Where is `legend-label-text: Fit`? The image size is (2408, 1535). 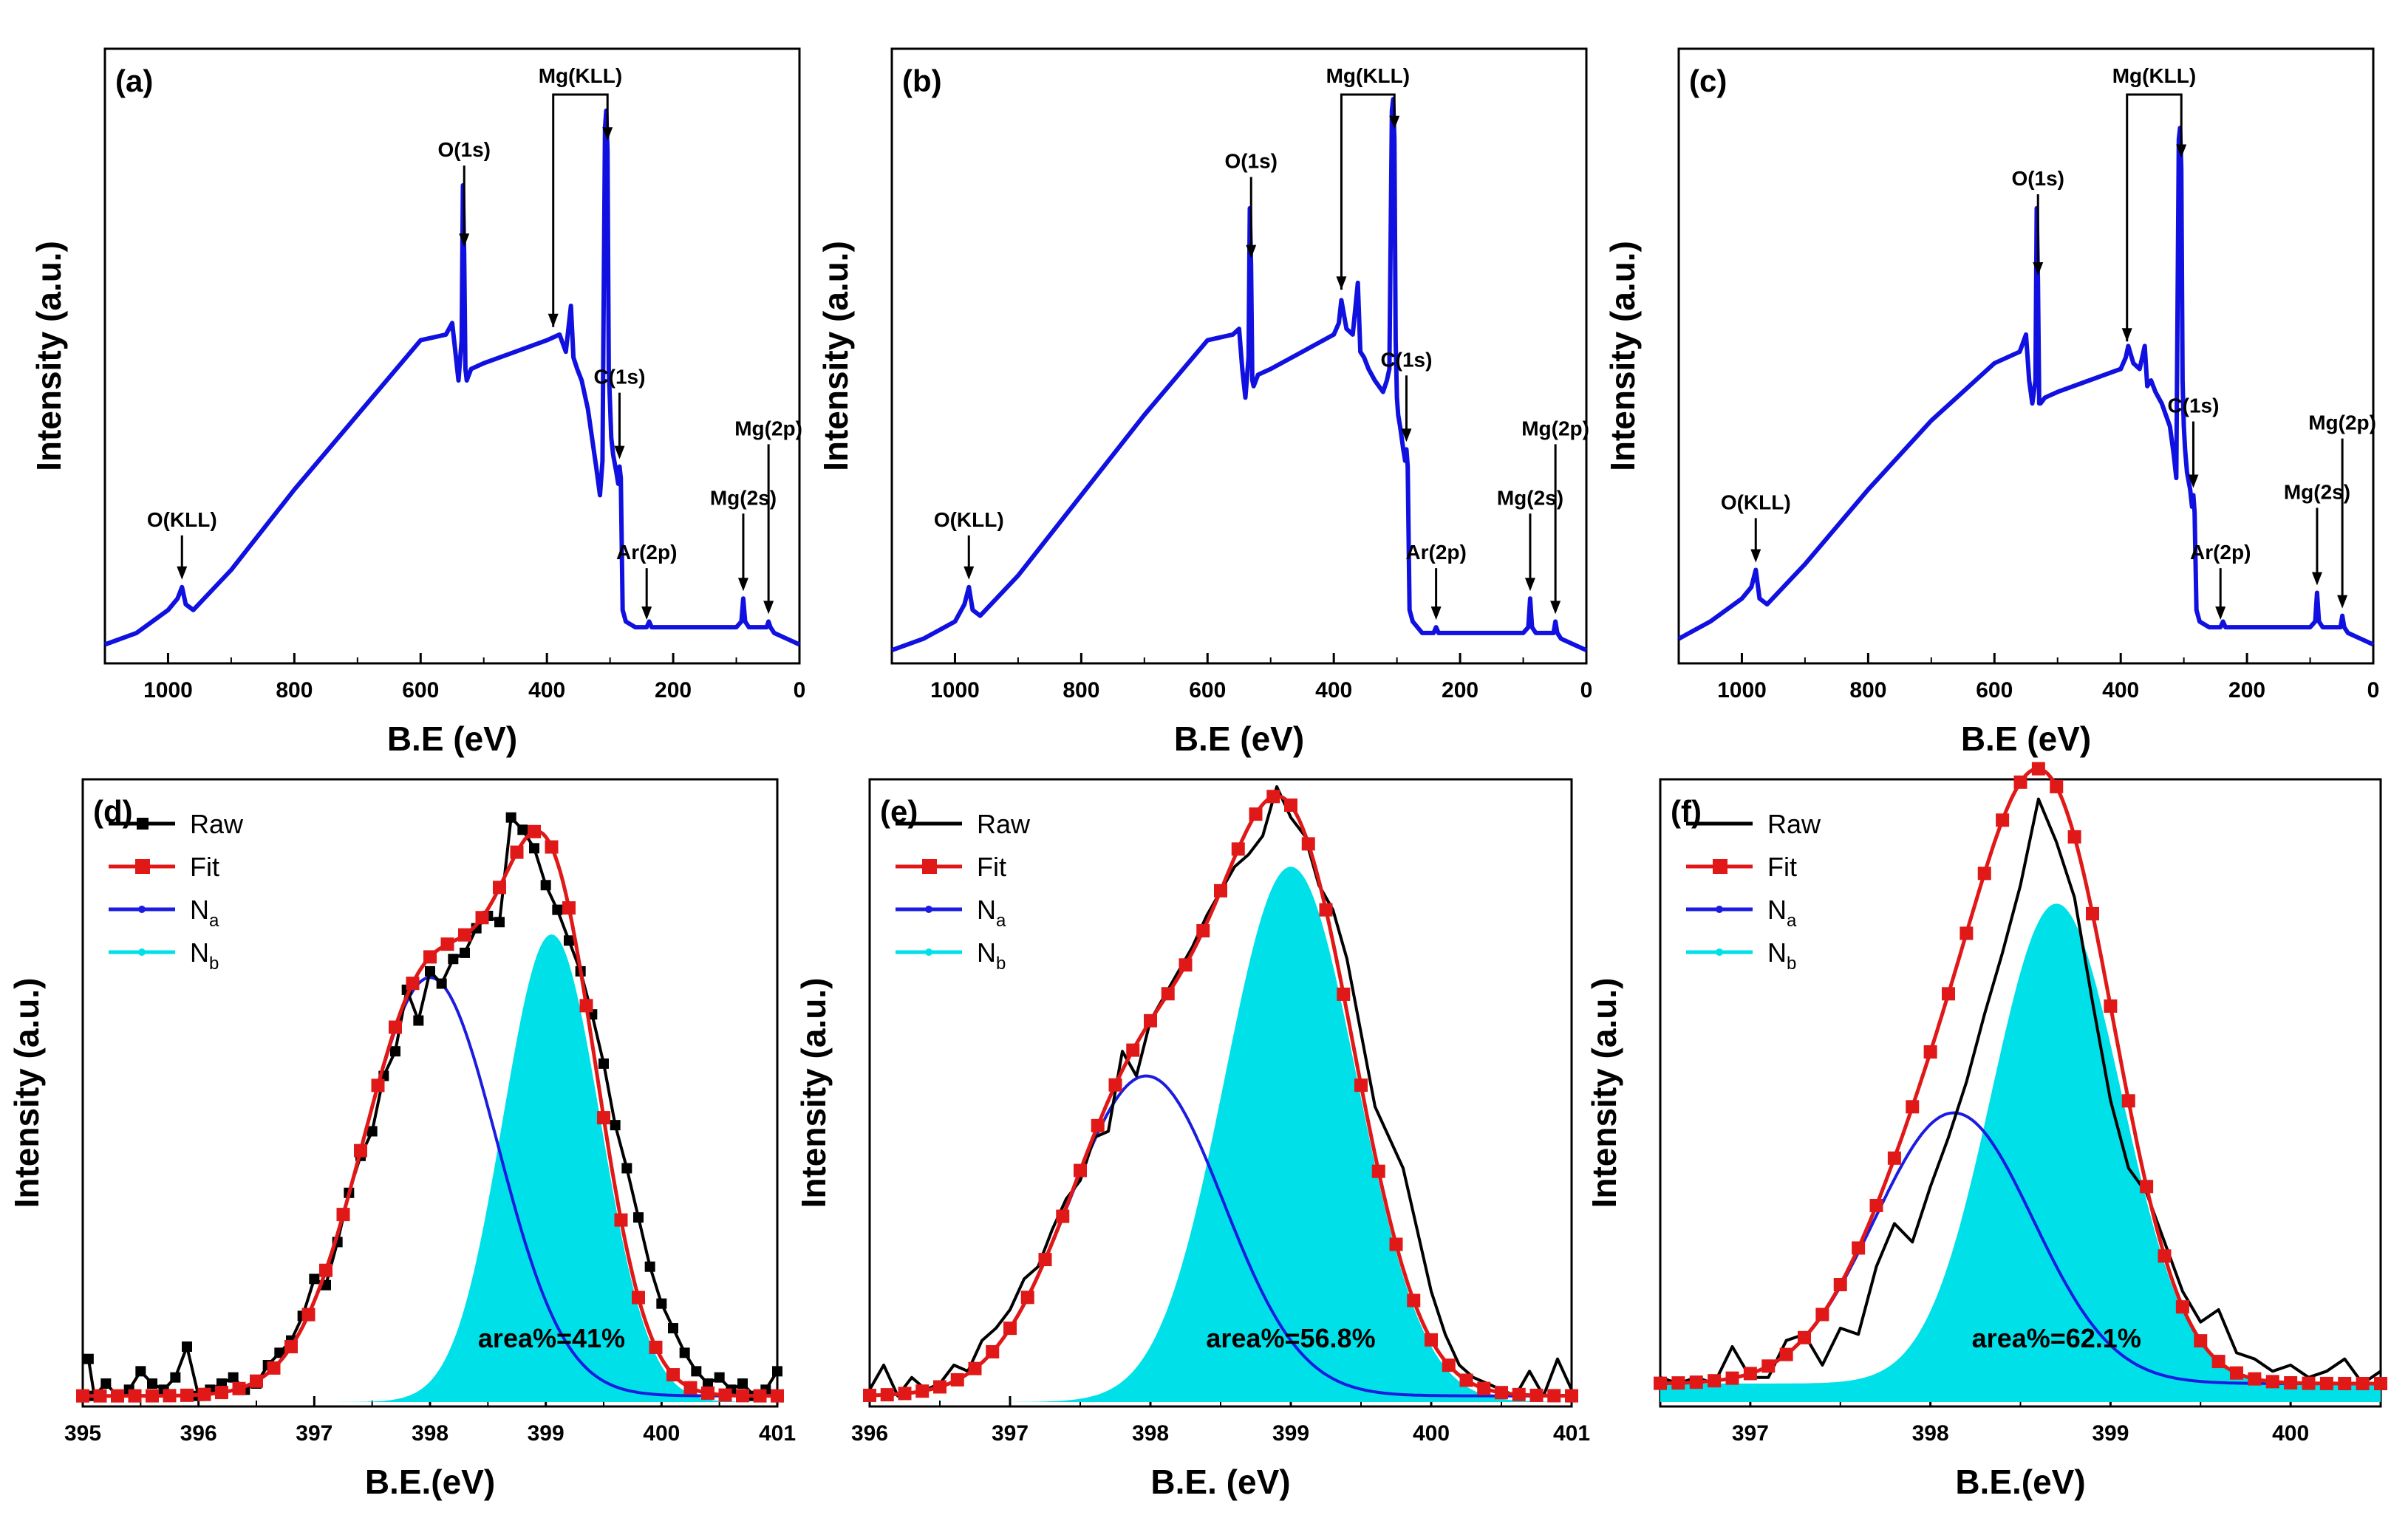
legend-label-text: Fit is located at coordinates (204, 867).